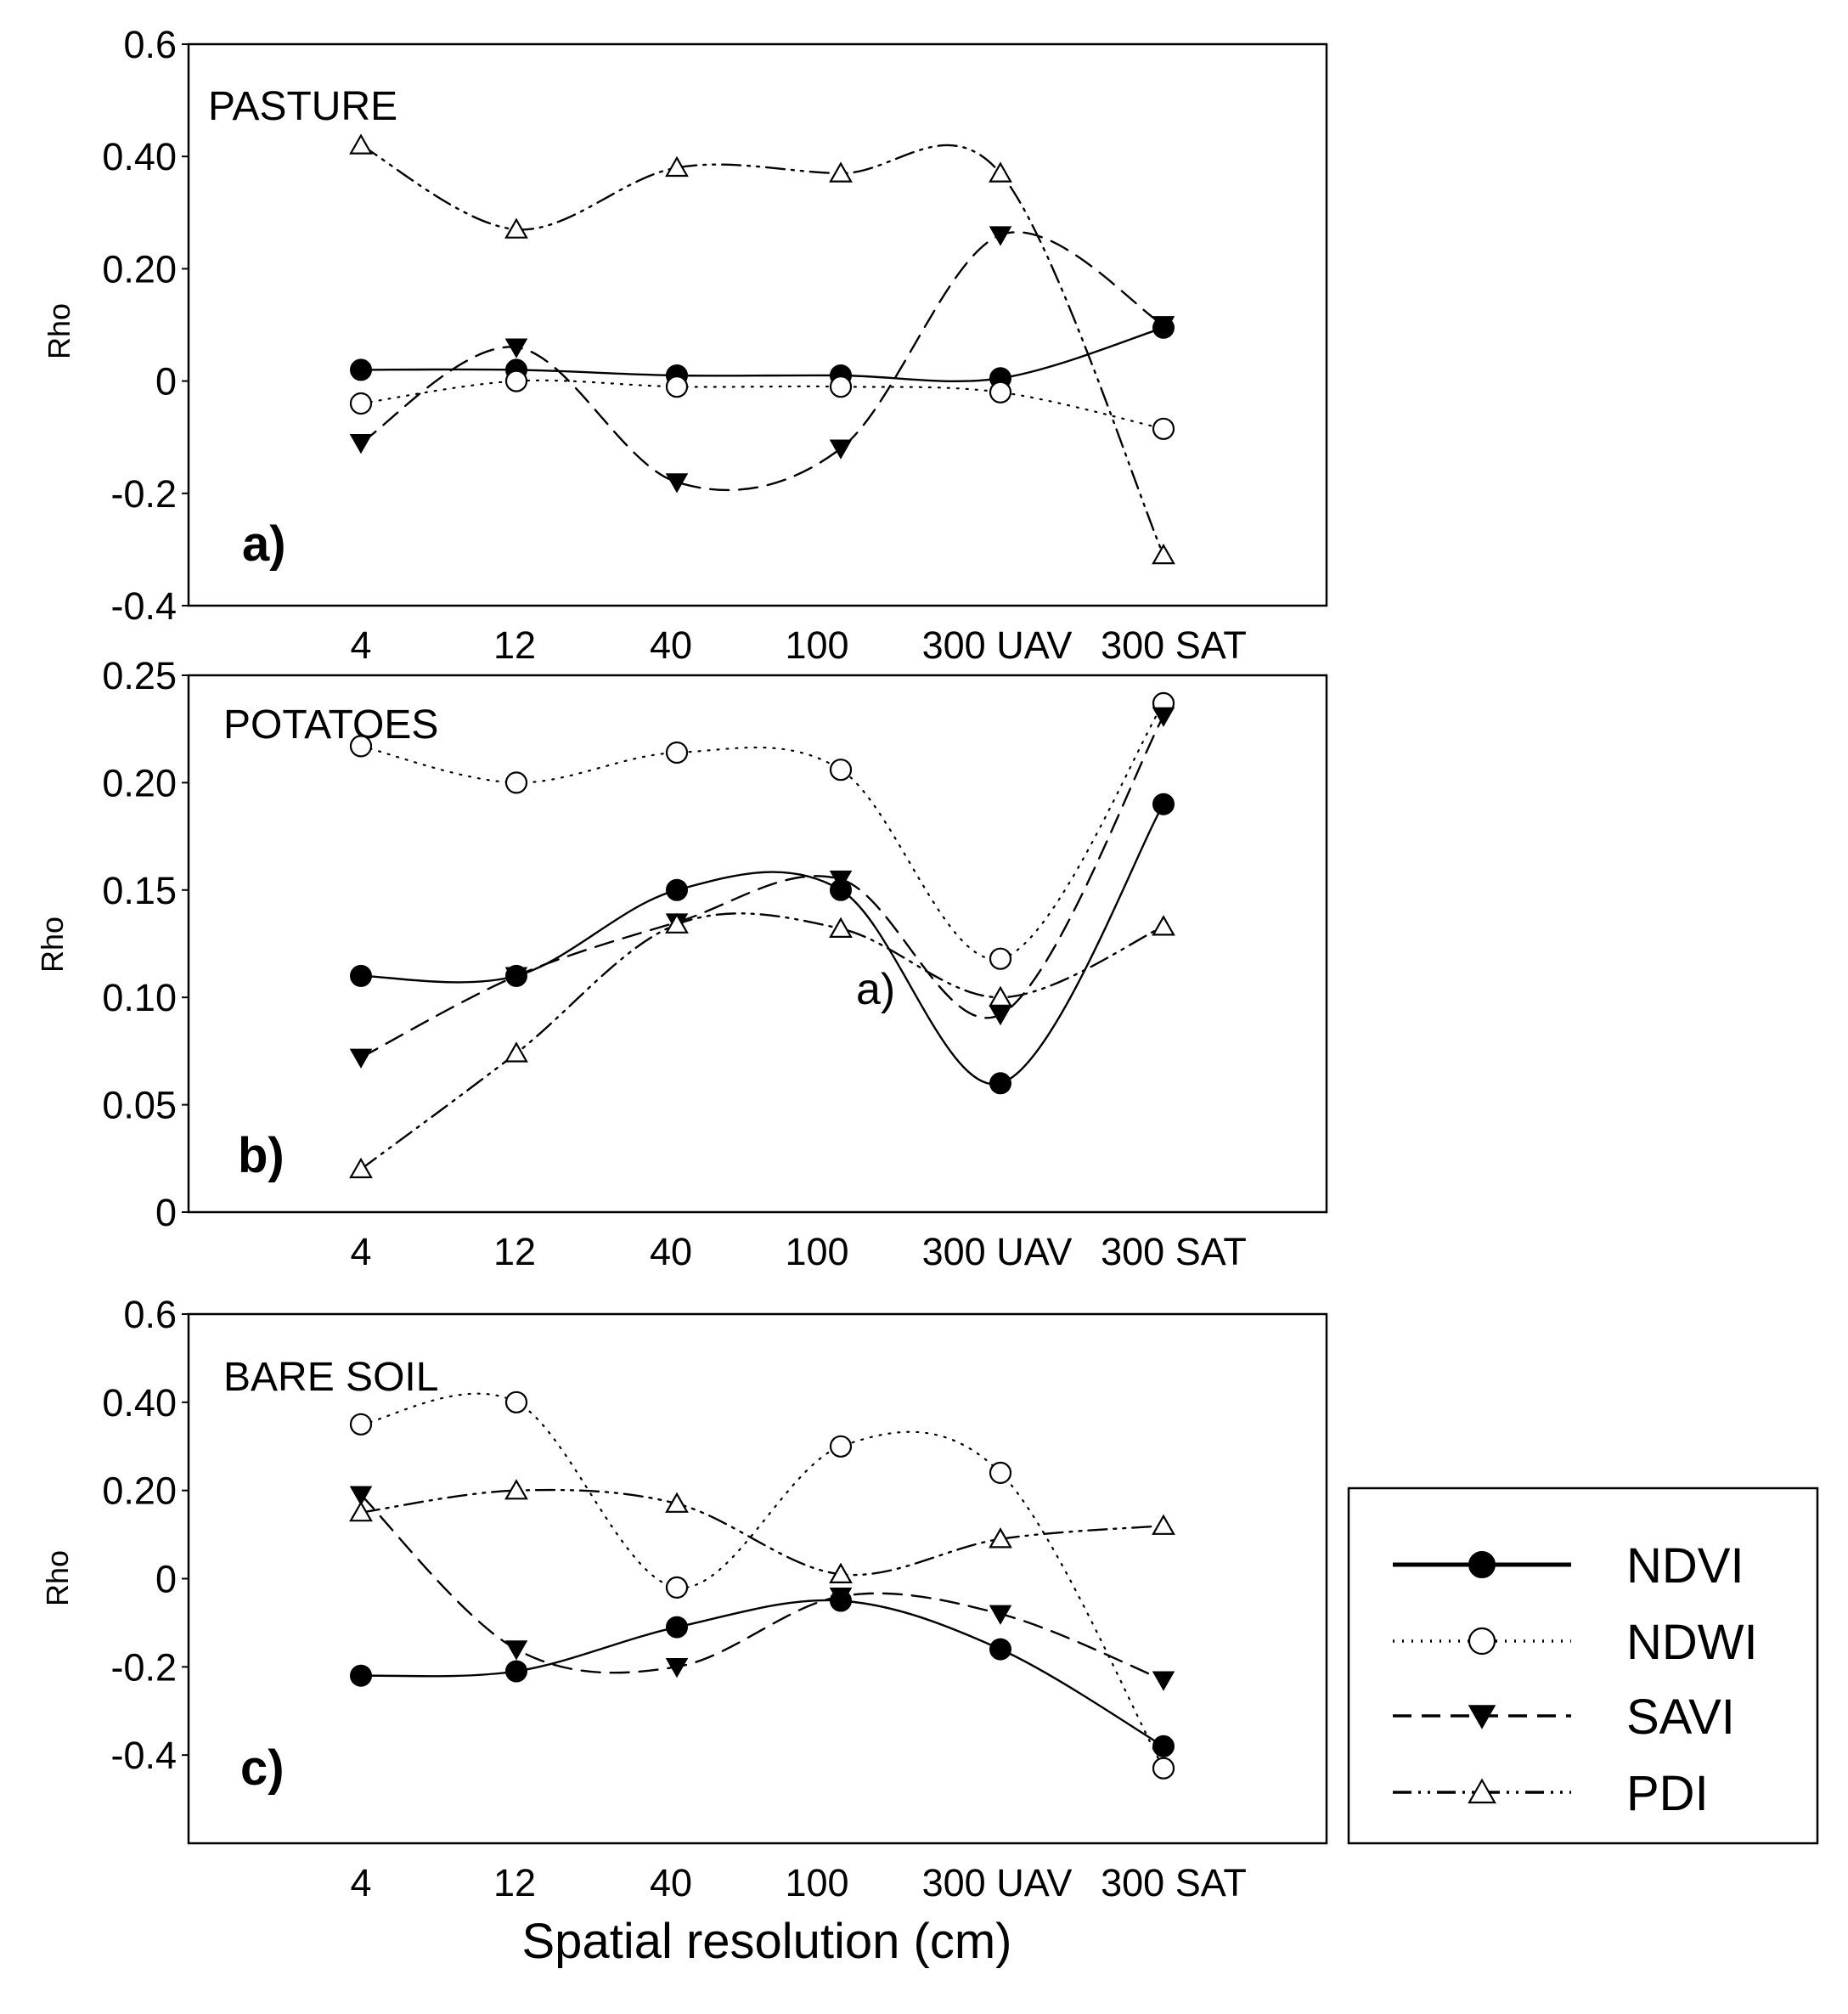  I want to click on stray-annotation: a), so click(875, 990).